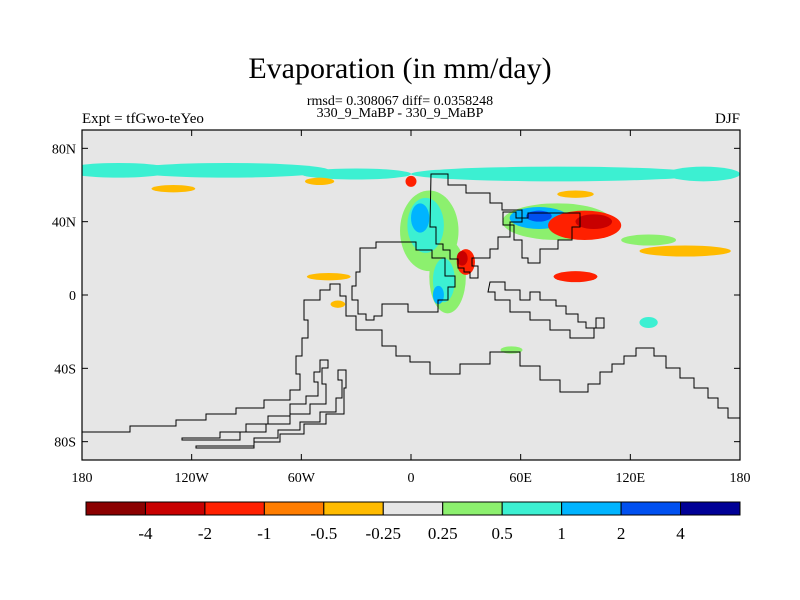 This screenshot has width=800, height=600. I want to click on x-tick-label: 0, so click(411, 478).